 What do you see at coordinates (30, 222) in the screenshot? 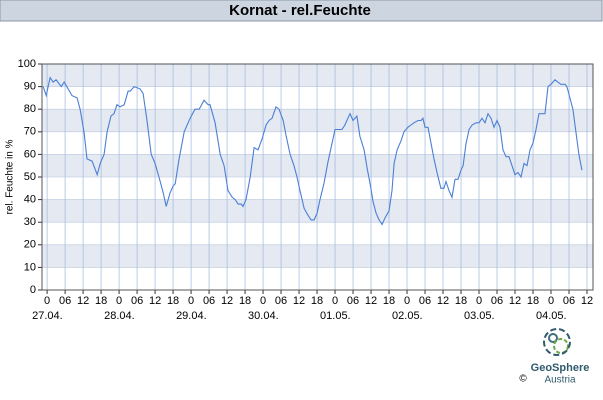
I see `y-tick-label: 30` at bounding box center [30, 222].